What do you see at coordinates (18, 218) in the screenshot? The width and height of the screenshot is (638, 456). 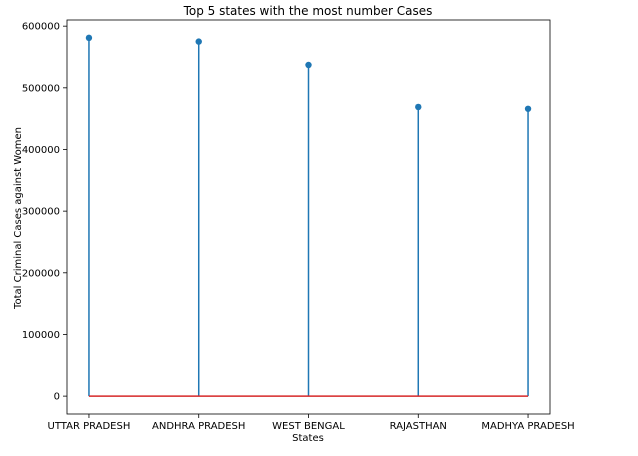 I see `y-axis-label: Total Criminal Cases against Women` at bounding box center [18, 218].